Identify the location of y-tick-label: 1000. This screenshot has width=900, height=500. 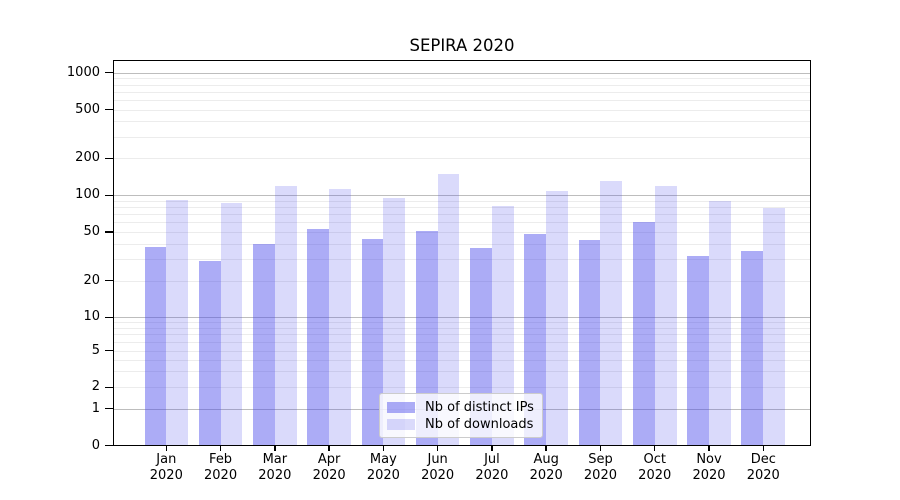
(83, 72).